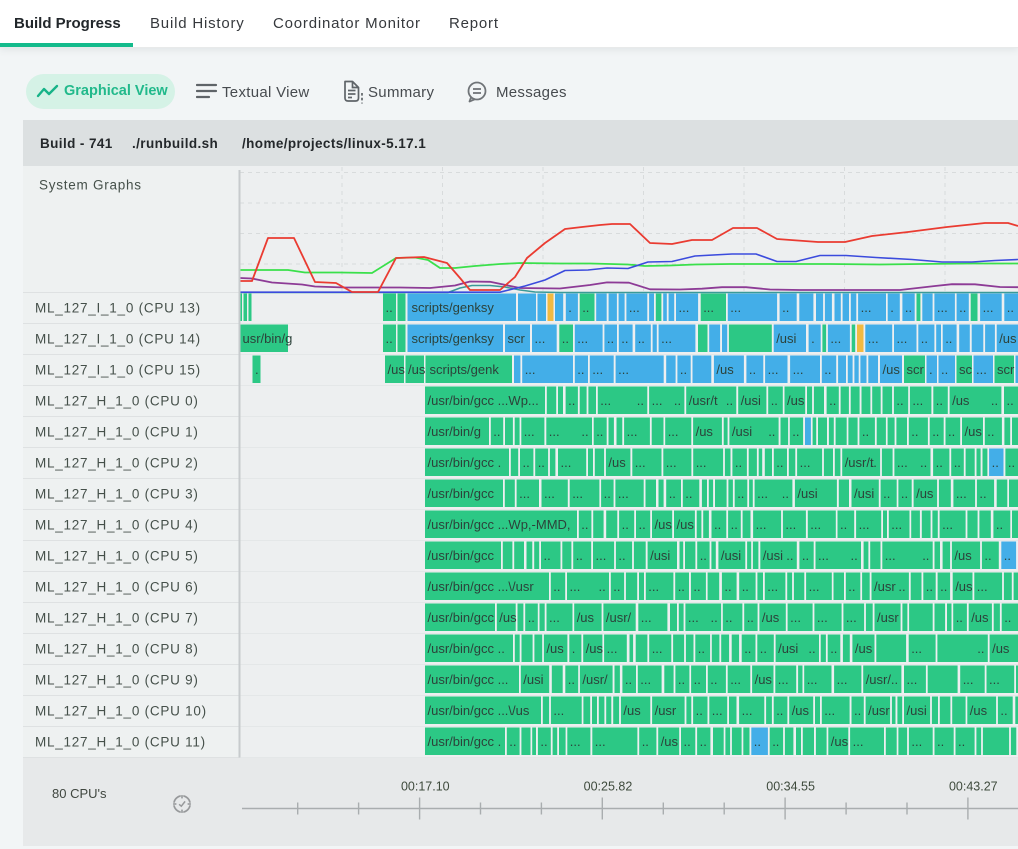  What do you see at coordinates (268, 338) in the screenshot?
I see `svg-text: usr/bin/g` at bounding box center [268, 338].